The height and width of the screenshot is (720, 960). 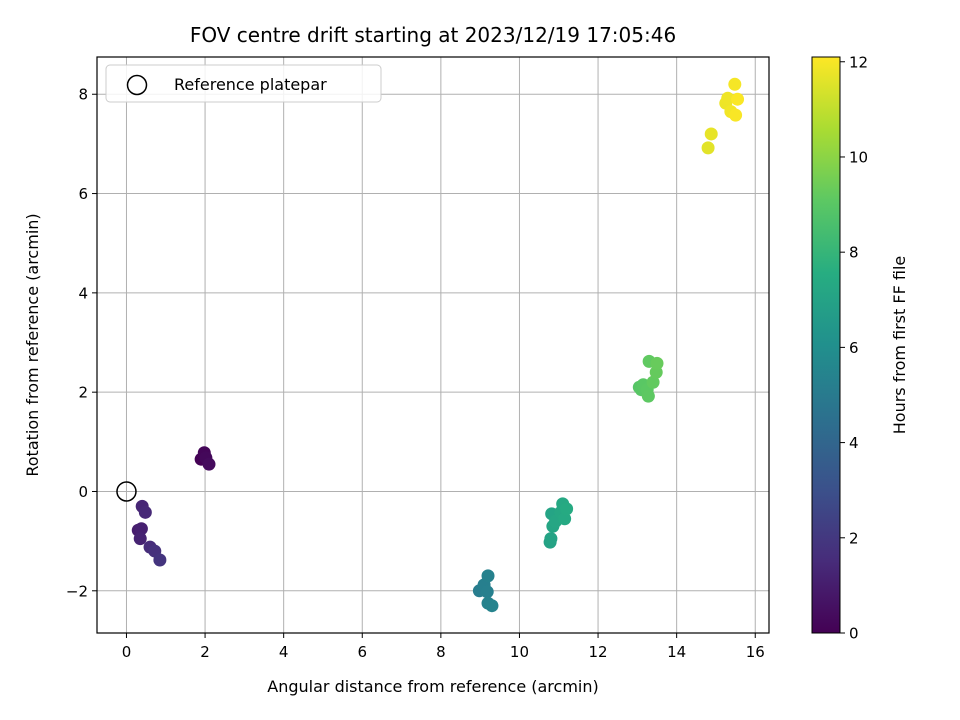 I want to click on y-axis-ticks: −2 0 2 4 6 8, so click(x=81, y=343).